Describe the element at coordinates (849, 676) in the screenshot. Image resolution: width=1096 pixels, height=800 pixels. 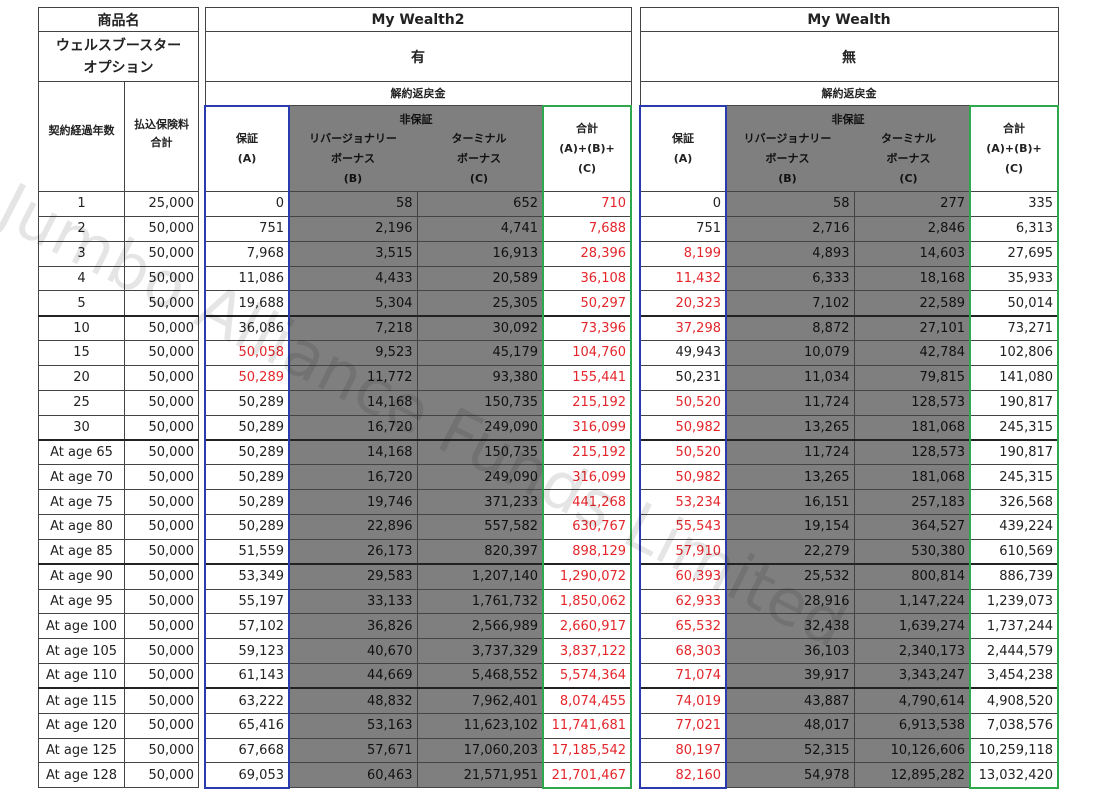
I see `table-row: 71,074 39,917 3,343,247 3,454,238` at that location.